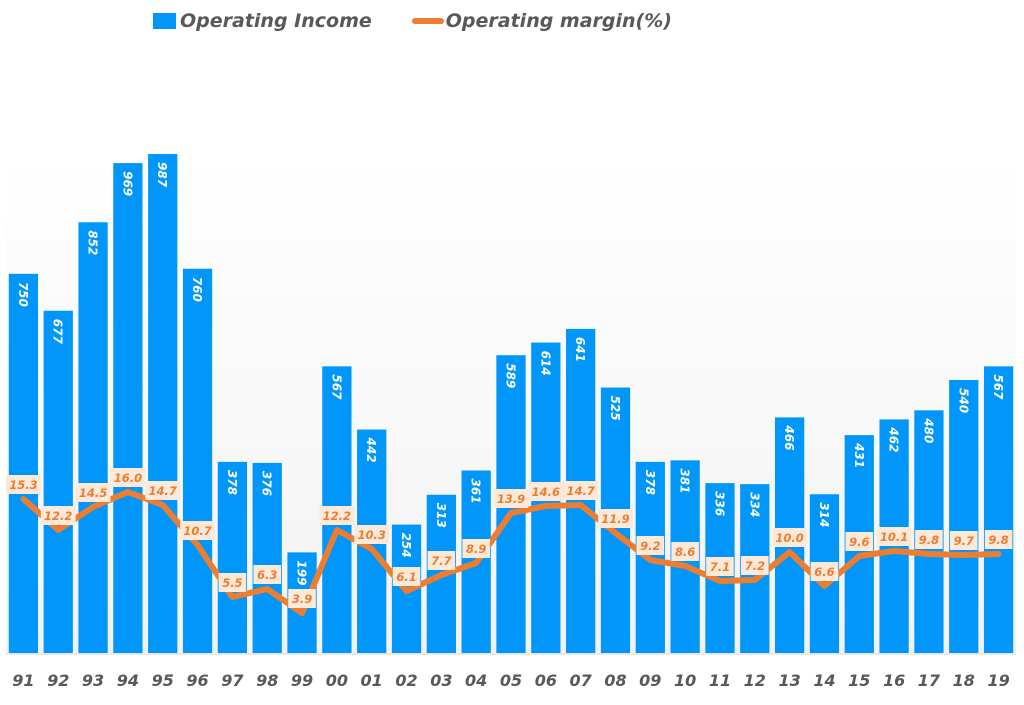  I want to click on x-tick-label: 02, so click(406, 680).